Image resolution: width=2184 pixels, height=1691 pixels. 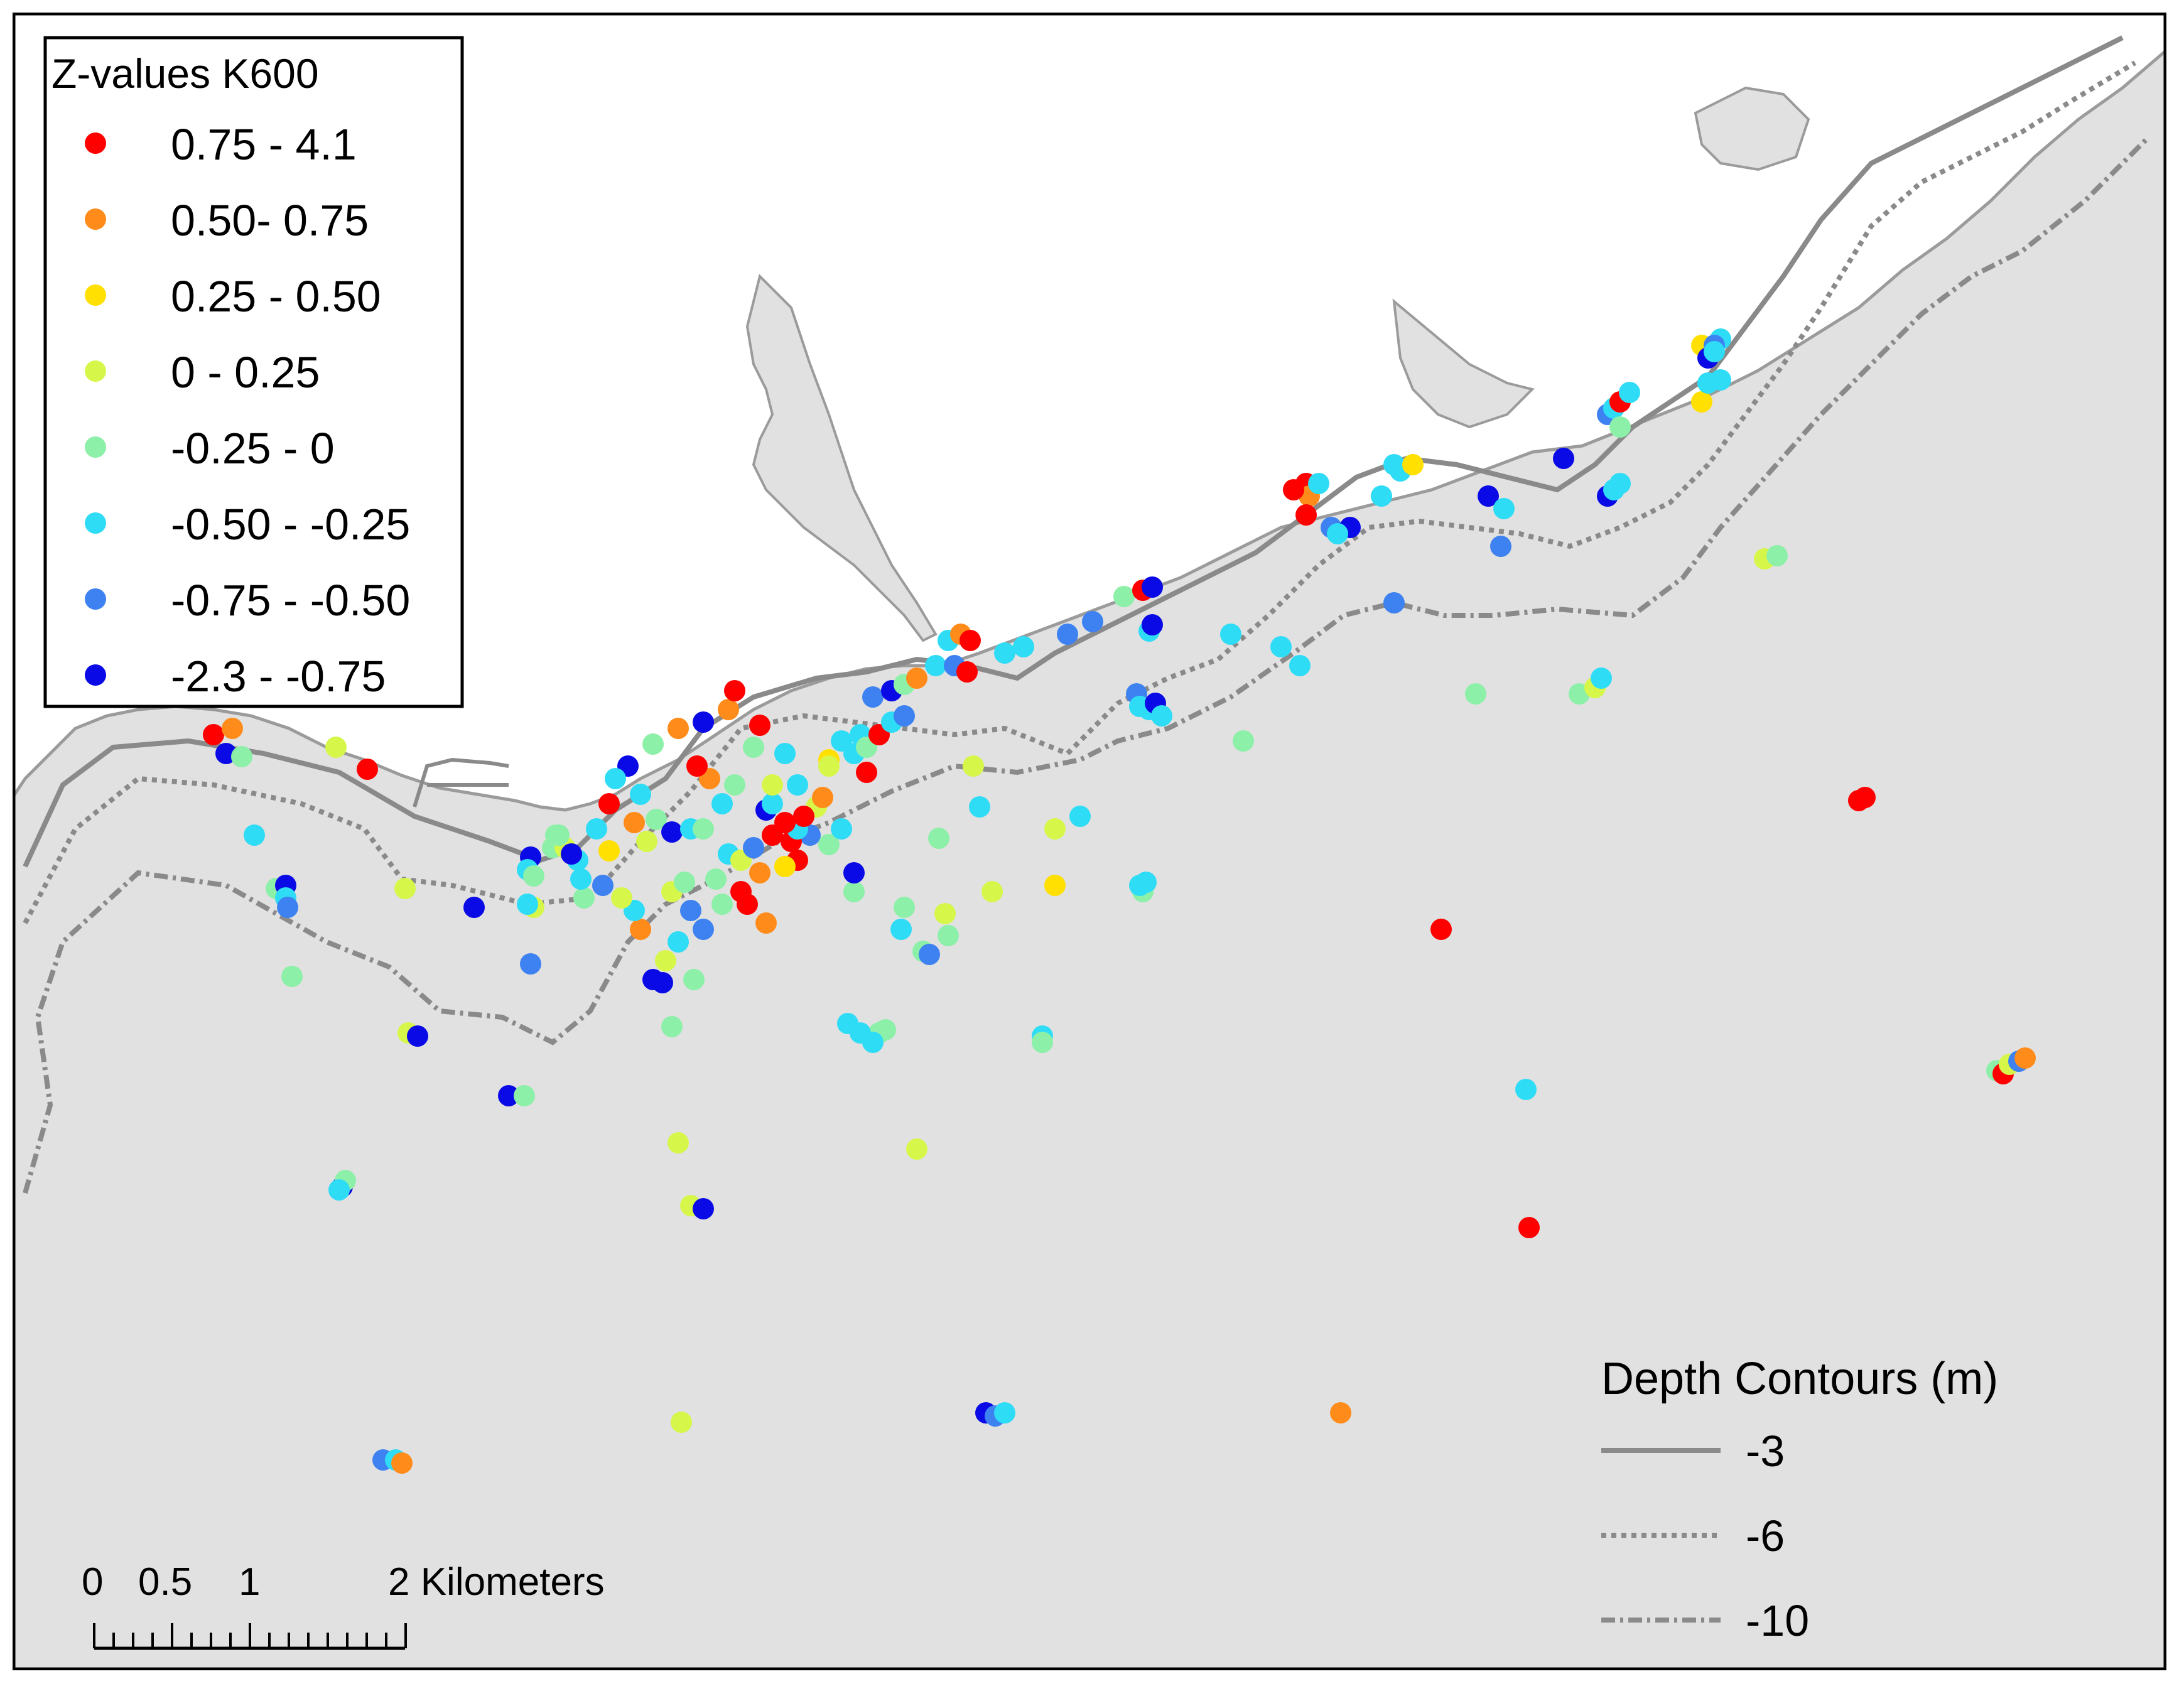 I want to click on legend-box, so click(x=253, y=372).